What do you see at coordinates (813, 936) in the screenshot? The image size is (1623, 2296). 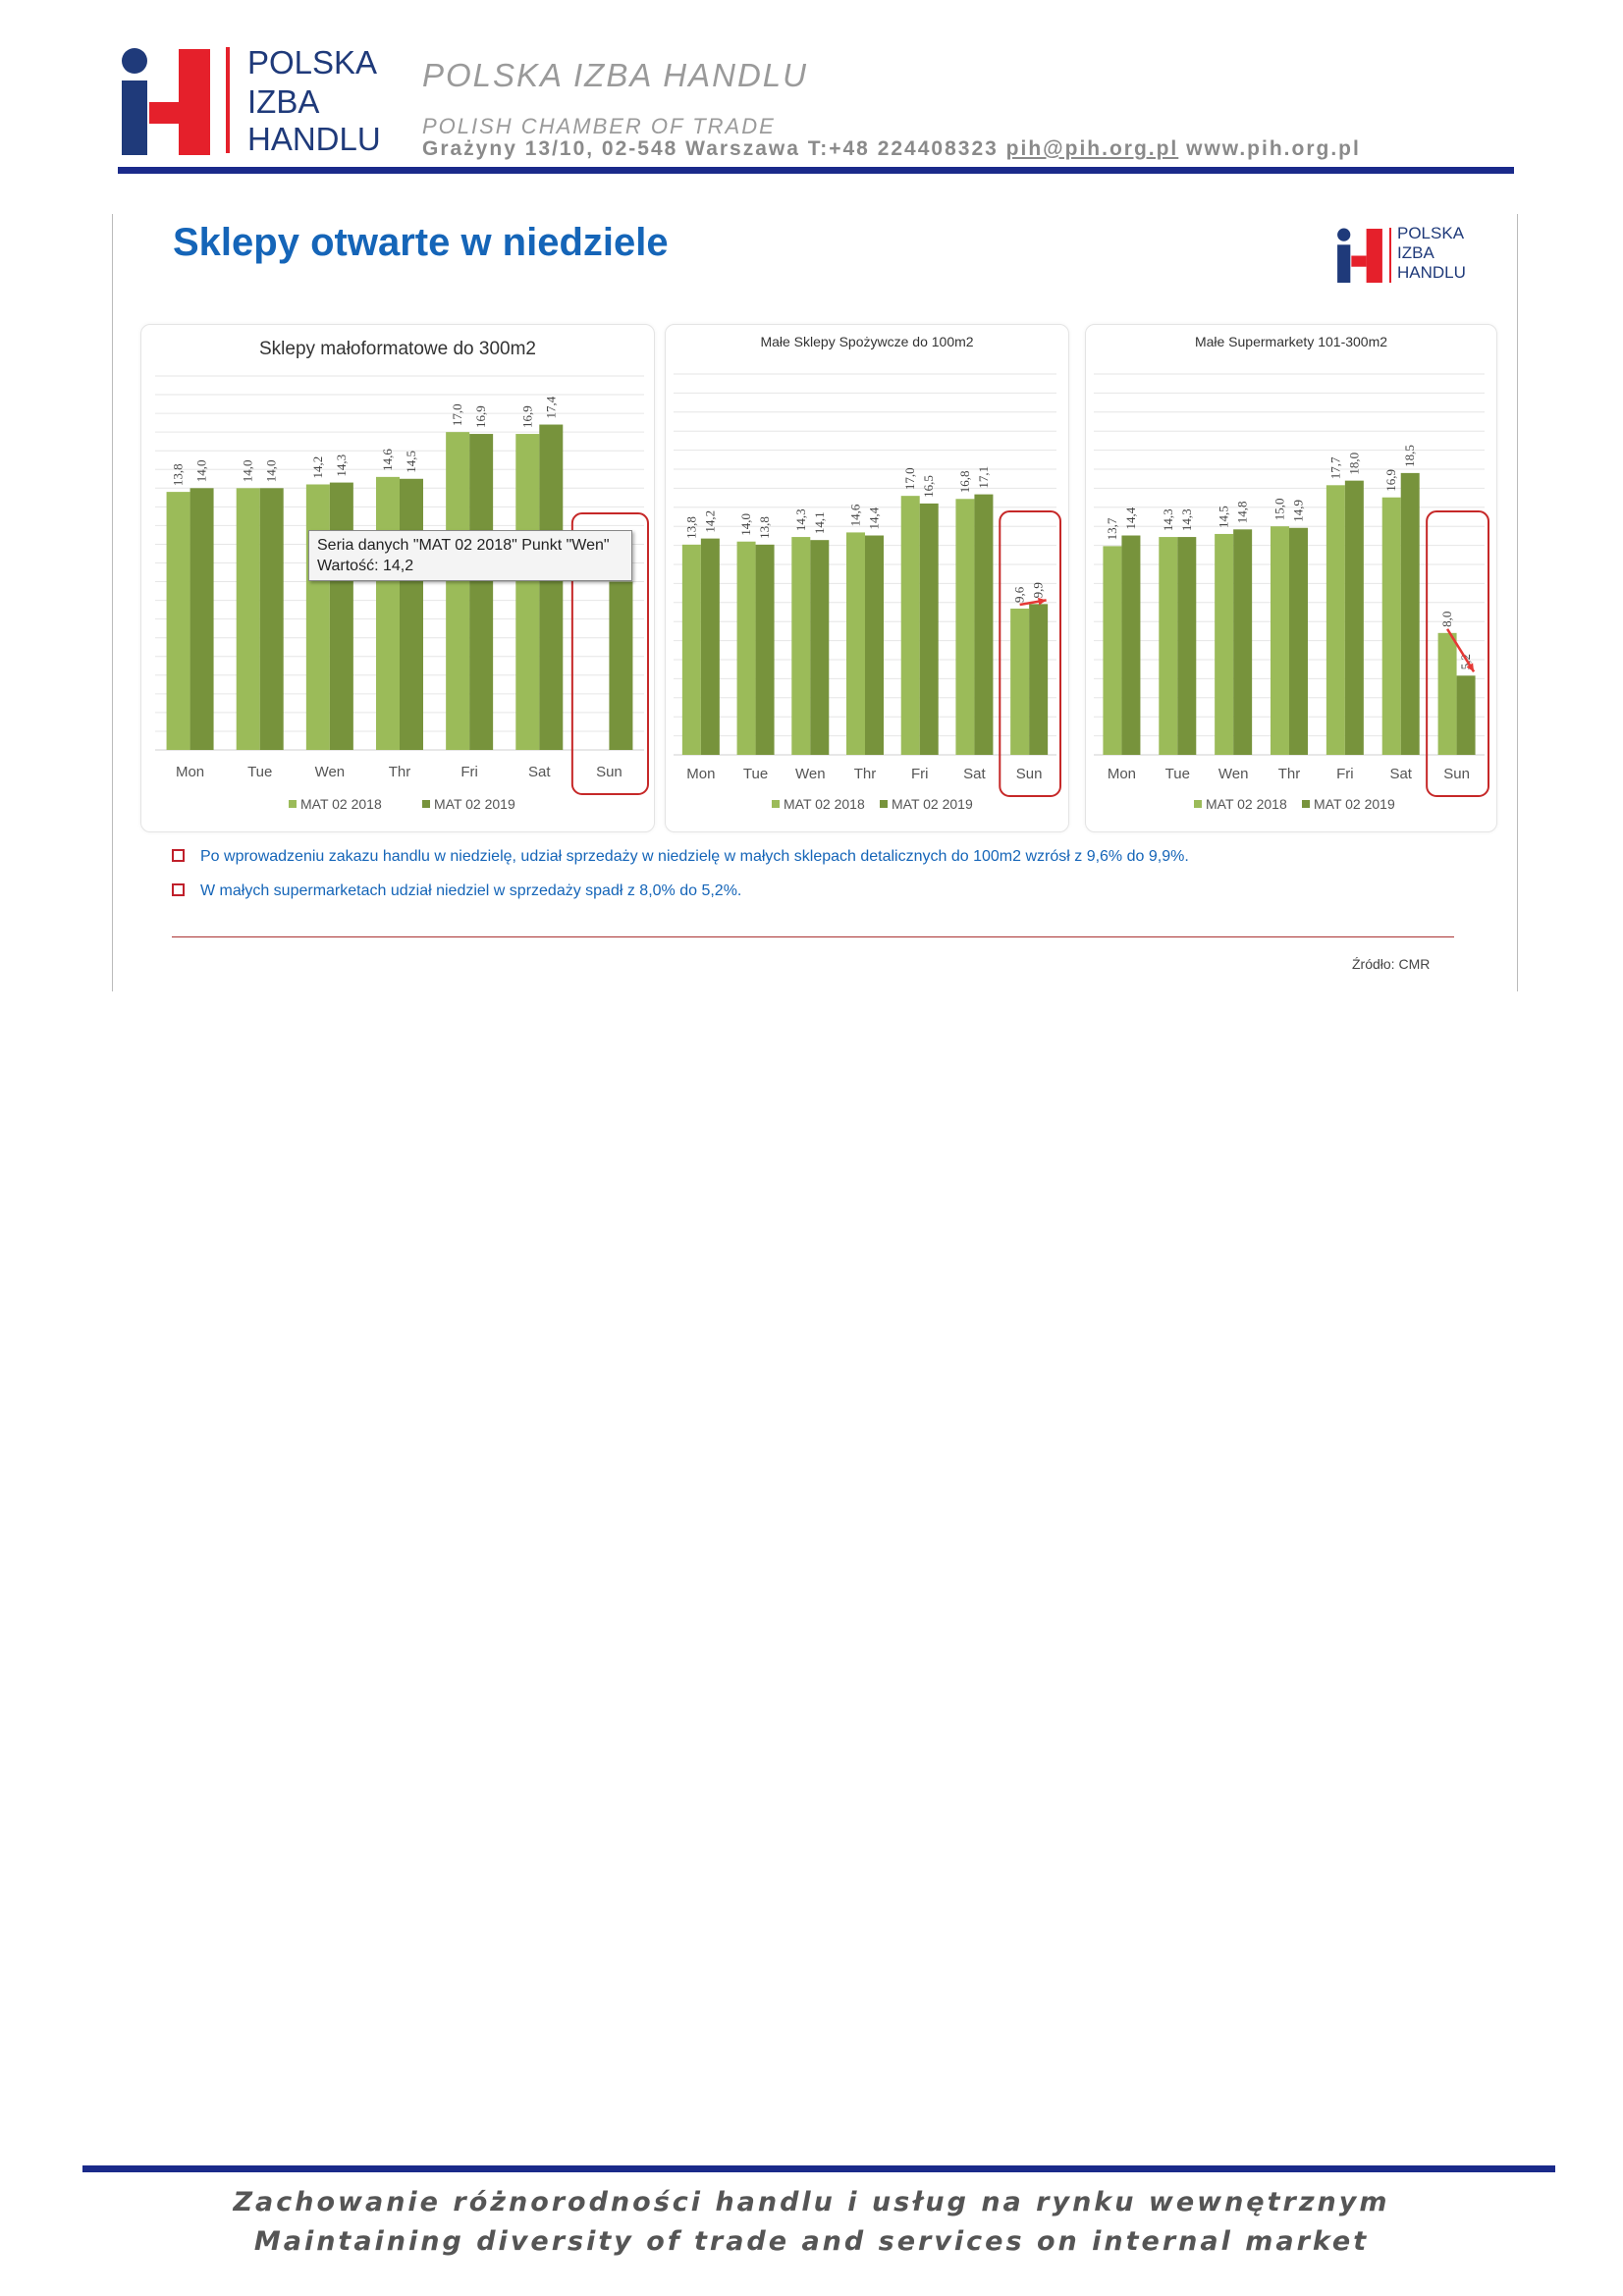 I see `slide-rule` at bounding box center [813, 936].